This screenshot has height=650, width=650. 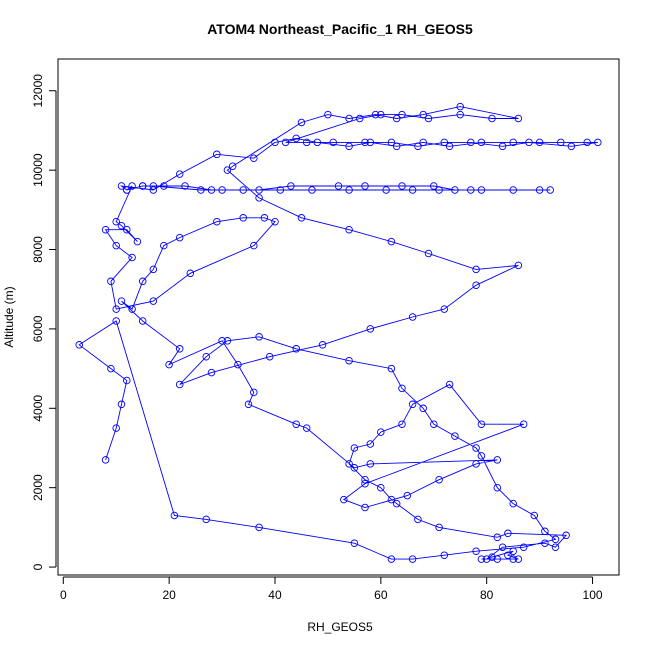 I want to click on y-tick-label: 8000, so click(x=38, y=249).